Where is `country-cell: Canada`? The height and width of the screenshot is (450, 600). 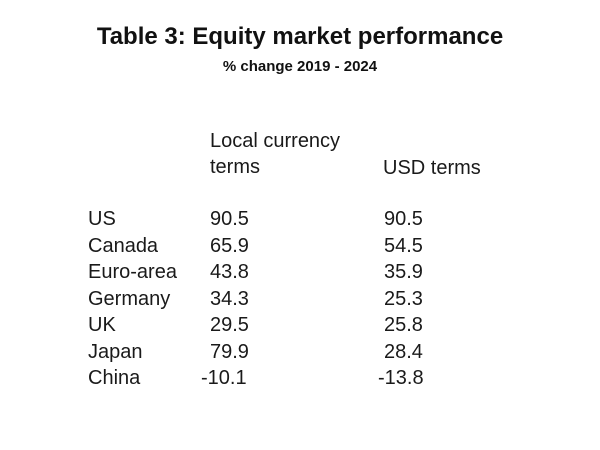 country-cell: Canada is located at coordinates (123, 245).